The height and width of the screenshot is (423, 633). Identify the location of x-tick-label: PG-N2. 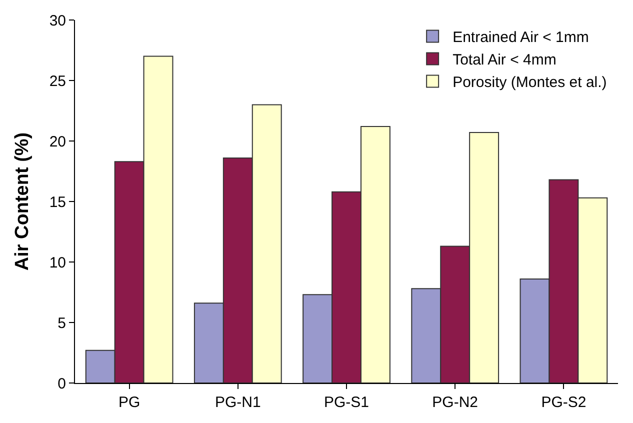
(455, 402).